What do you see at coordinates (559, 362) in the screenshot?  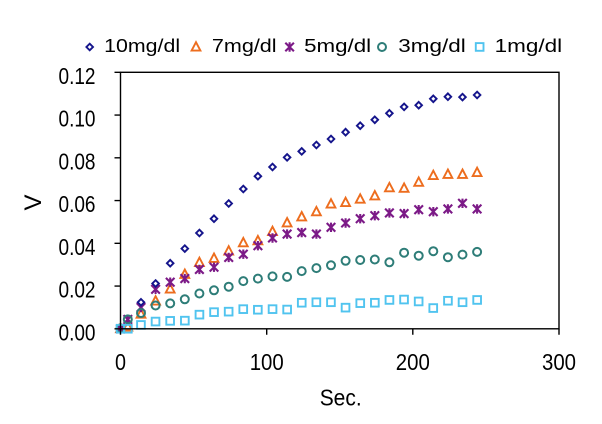 I see `svg-text: 300` at bounding box center [559, 362].